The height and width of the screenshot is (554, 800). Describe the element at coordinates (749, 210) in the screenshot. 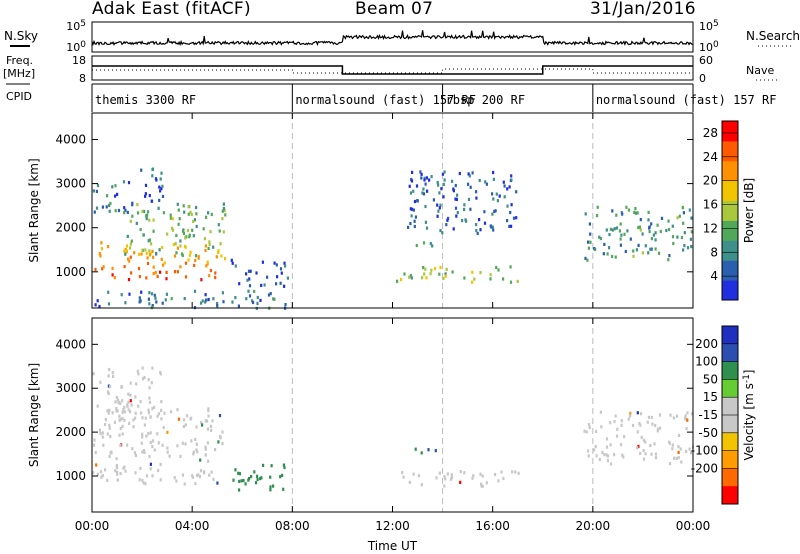

I see `power-colorbar-title: Power [dB]` at that location.